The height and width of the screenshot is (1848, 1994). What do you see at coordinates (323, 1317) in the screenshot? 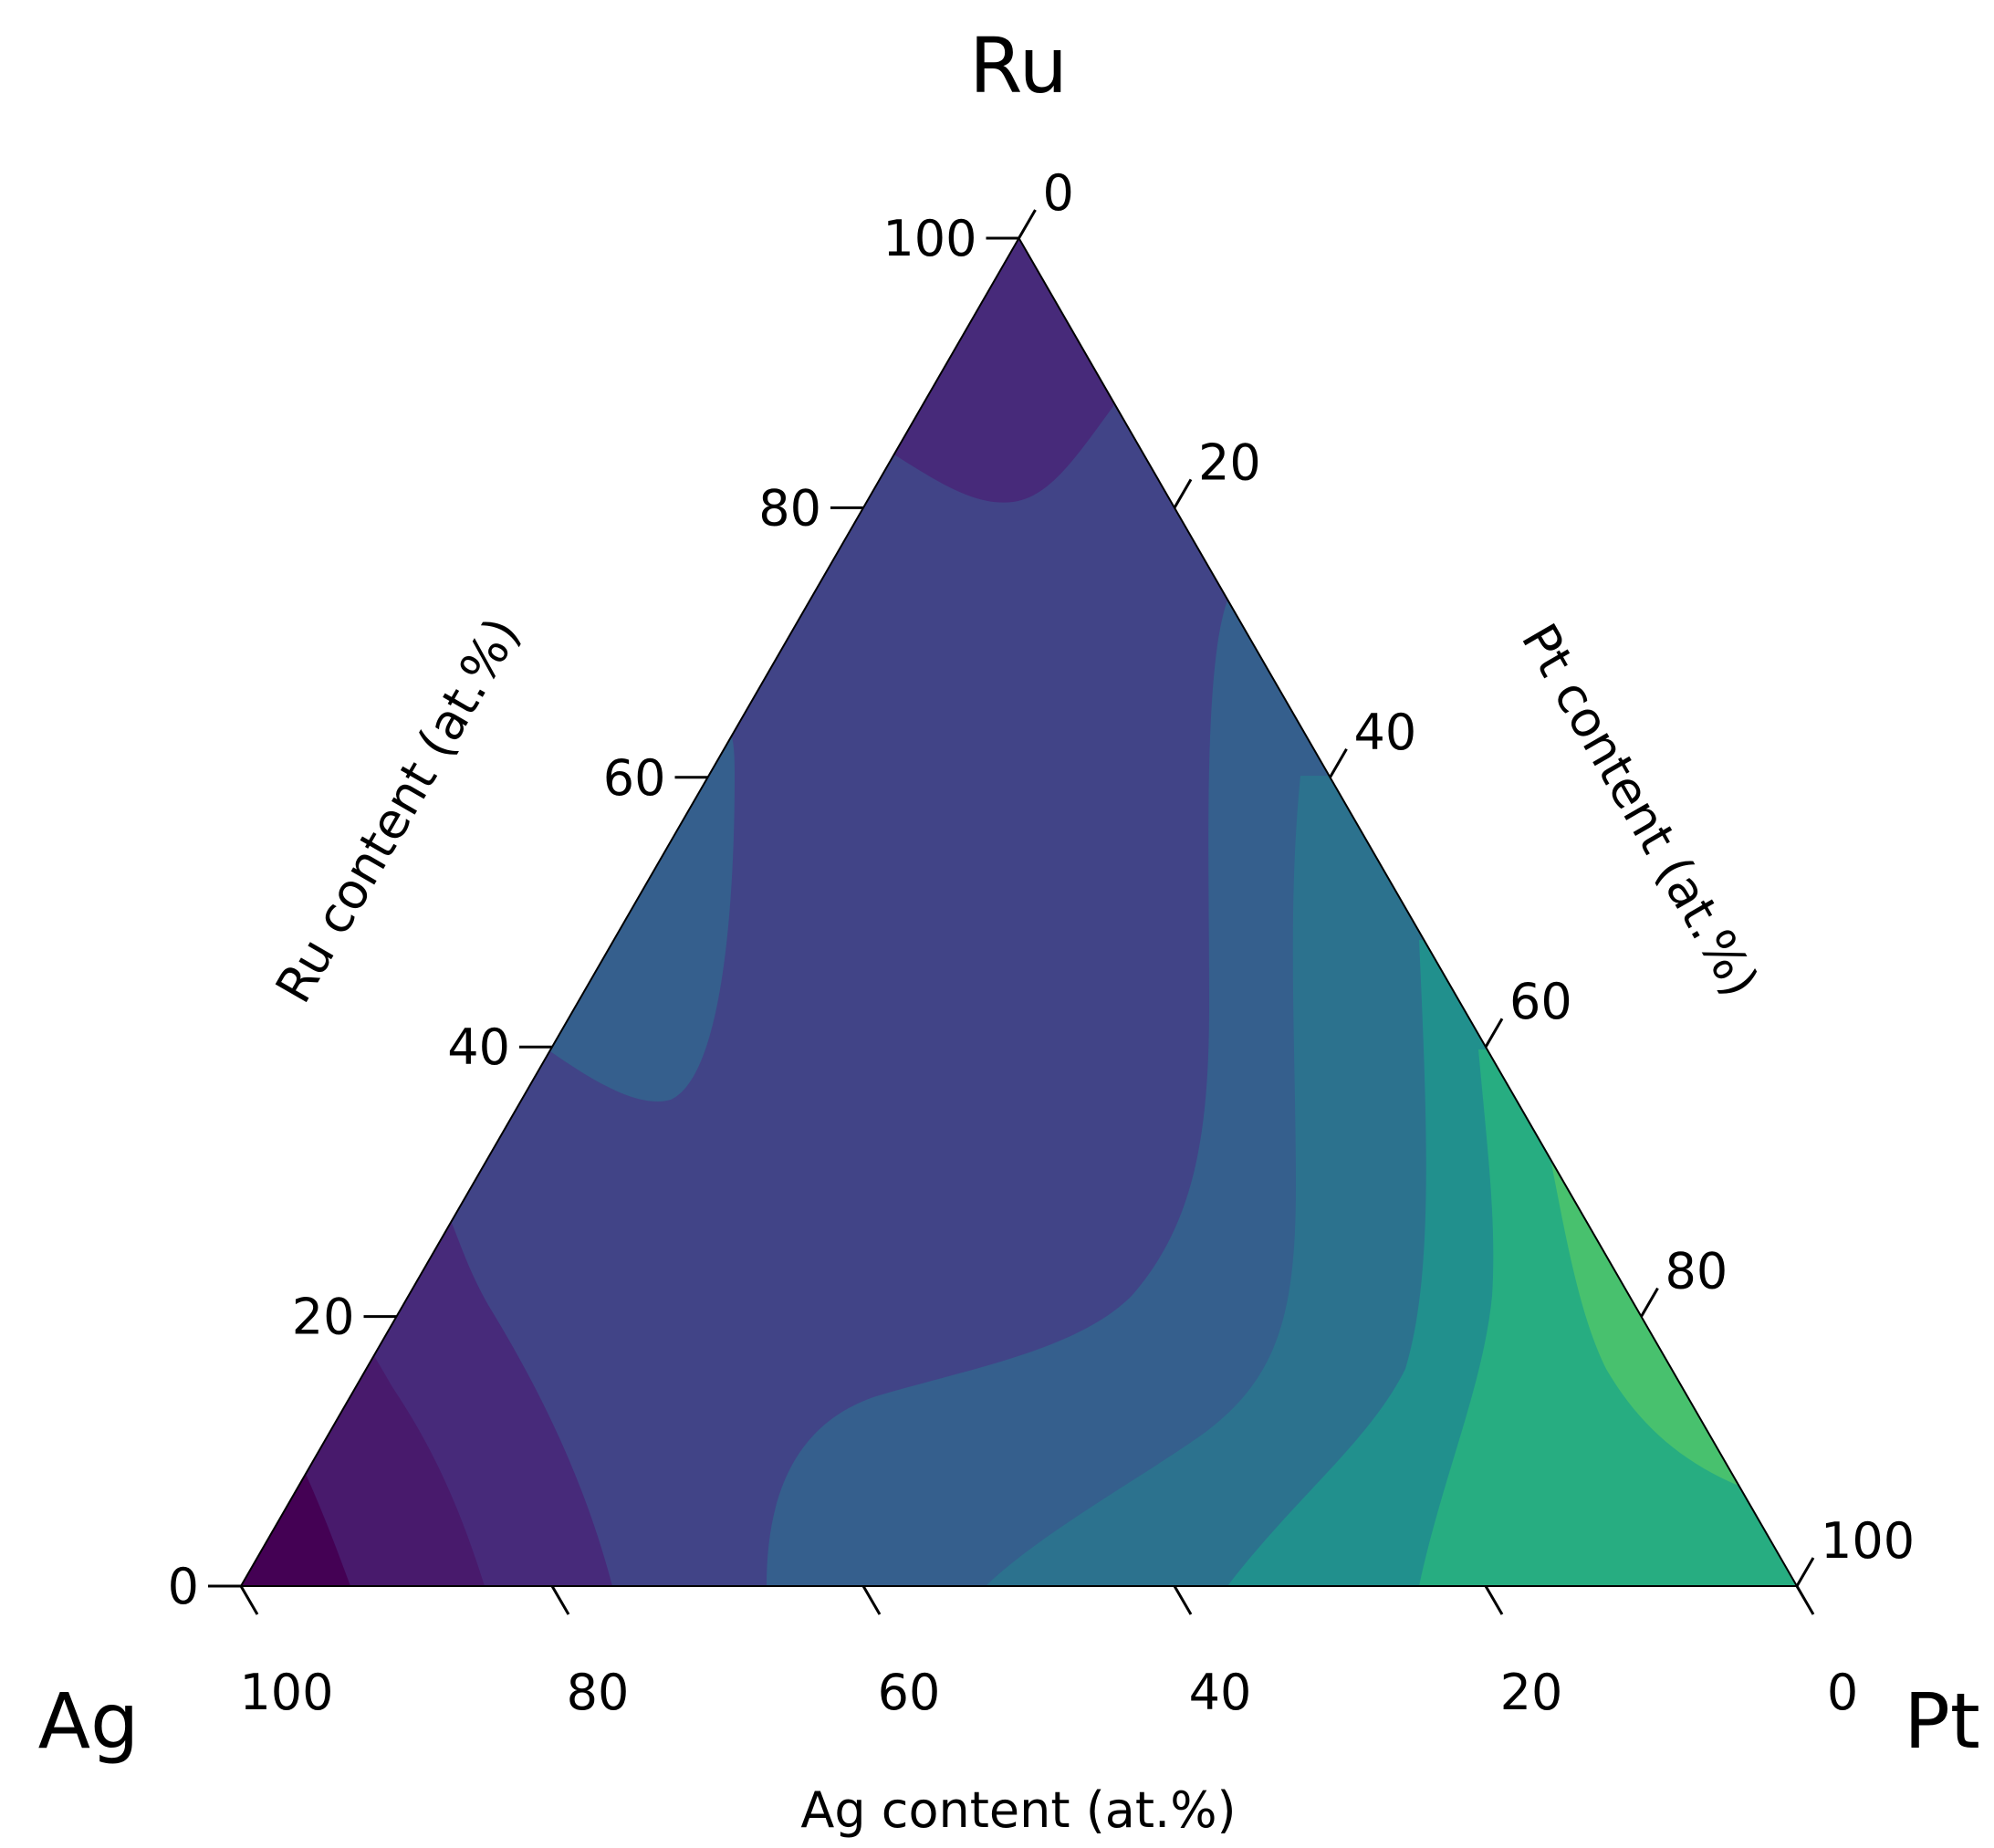
I see `tick-label-left-20: 20` at bounding box center [323, 1317].